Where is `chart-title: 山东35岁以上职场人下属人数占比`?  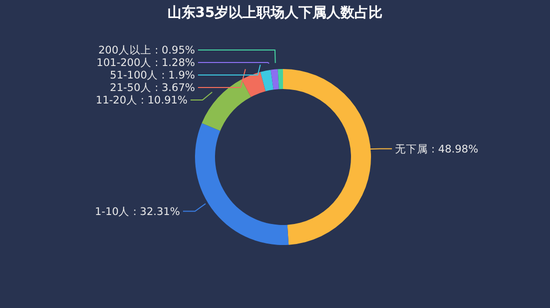 chart-title: 山东35岁以上职场人下属人数占比 is located at coordinates (275, 13).